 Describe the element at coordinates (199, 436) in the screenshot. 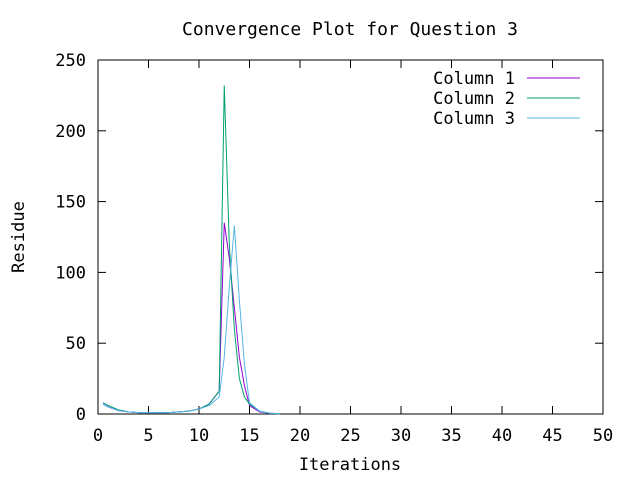

I see `x-tick-label: 10` at that location.